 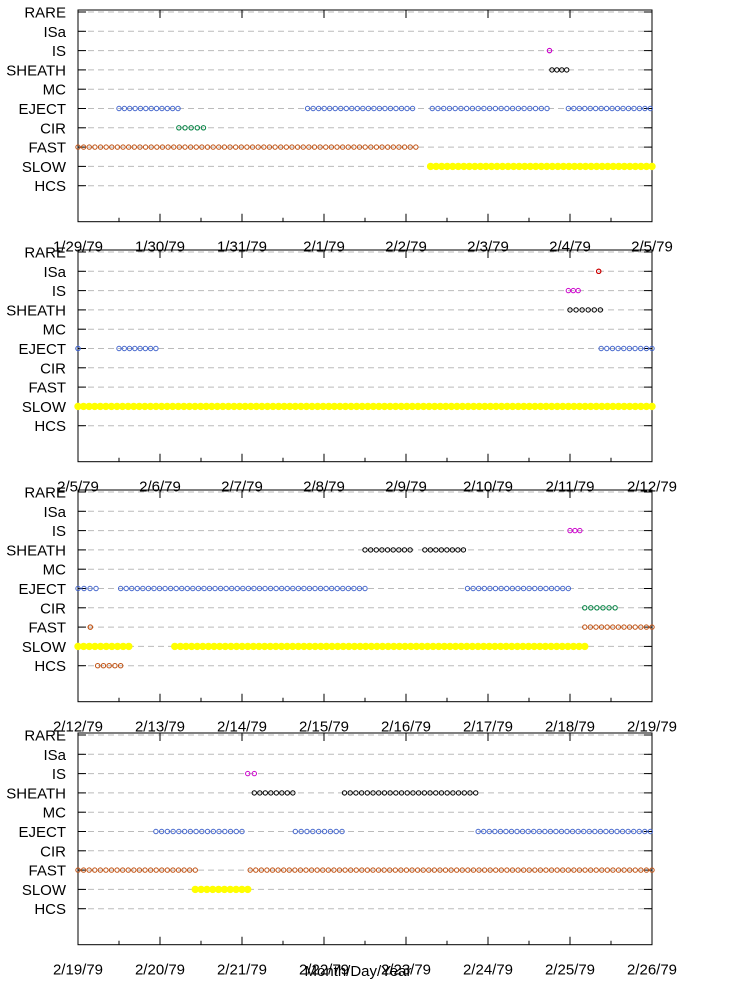 I want to click on xtick-label: 2/2/79, so click(x=406, y=247).